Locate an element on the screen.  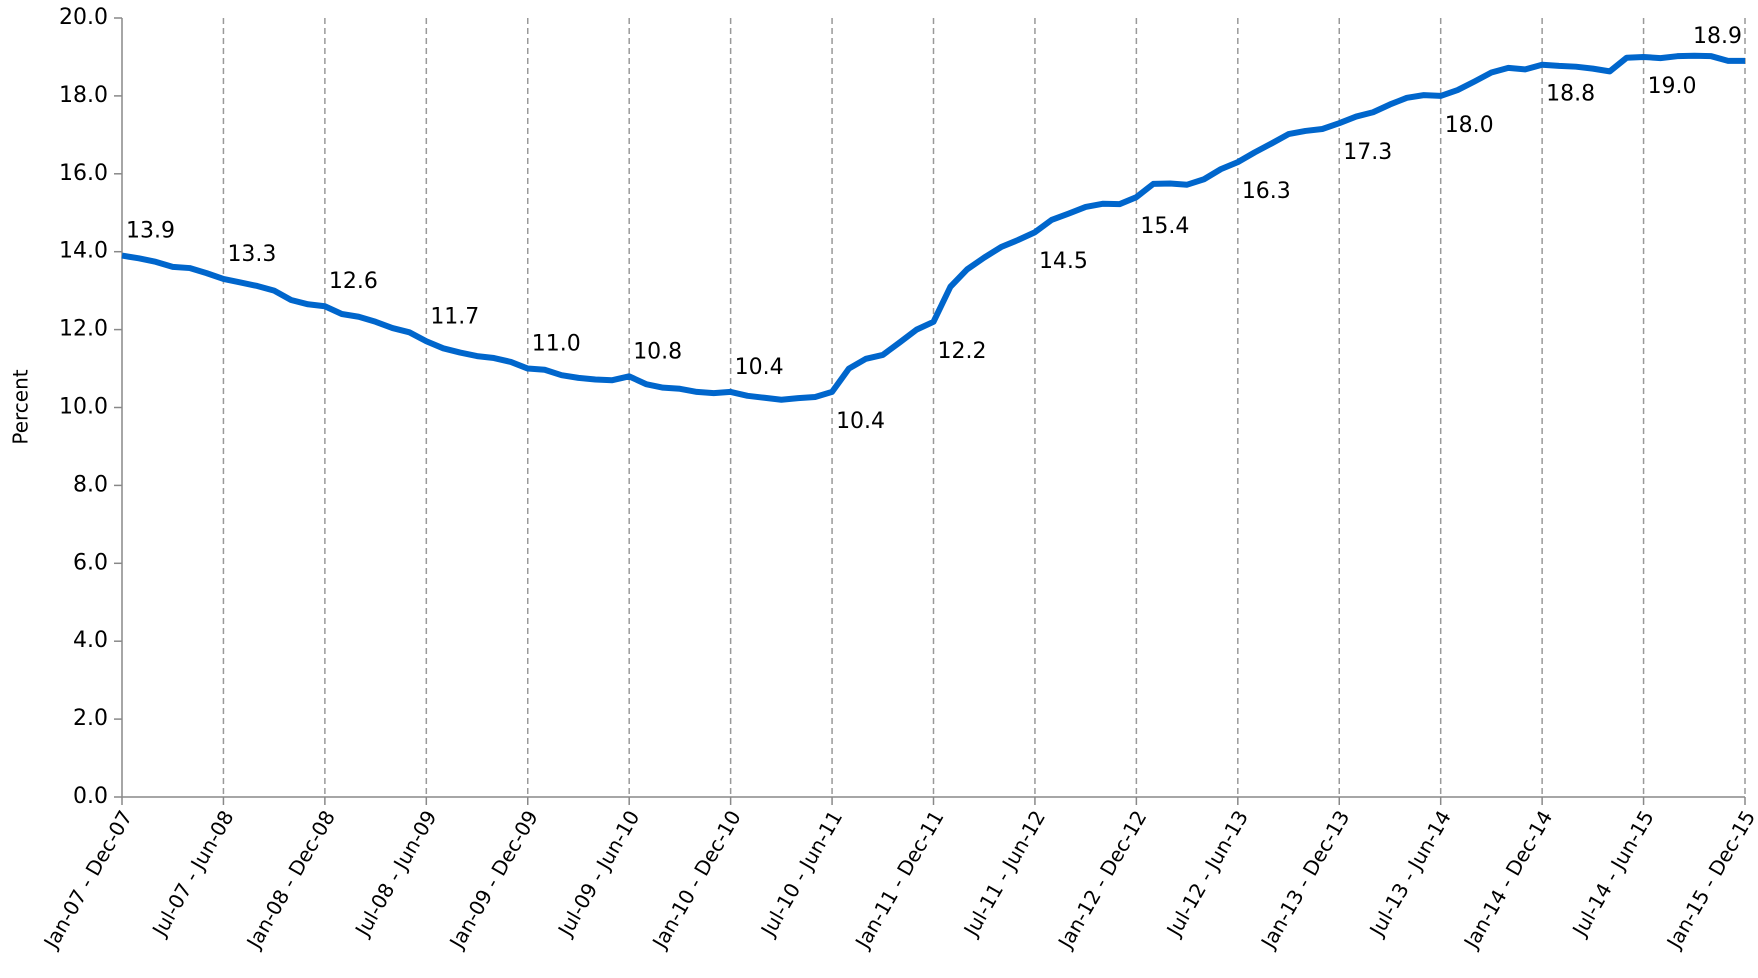
x-tick-label: Jul-13 - Jun-14 is located at coordinates (1410, 874).